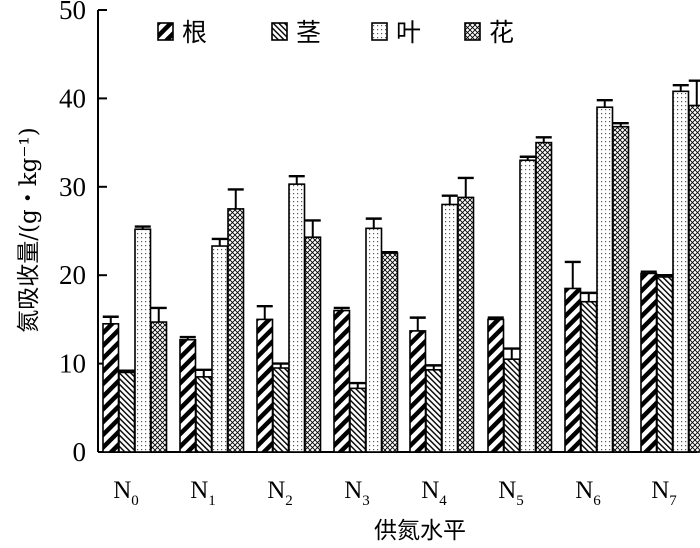  I want to click on x-tick-label: N0, so click(126, 493).